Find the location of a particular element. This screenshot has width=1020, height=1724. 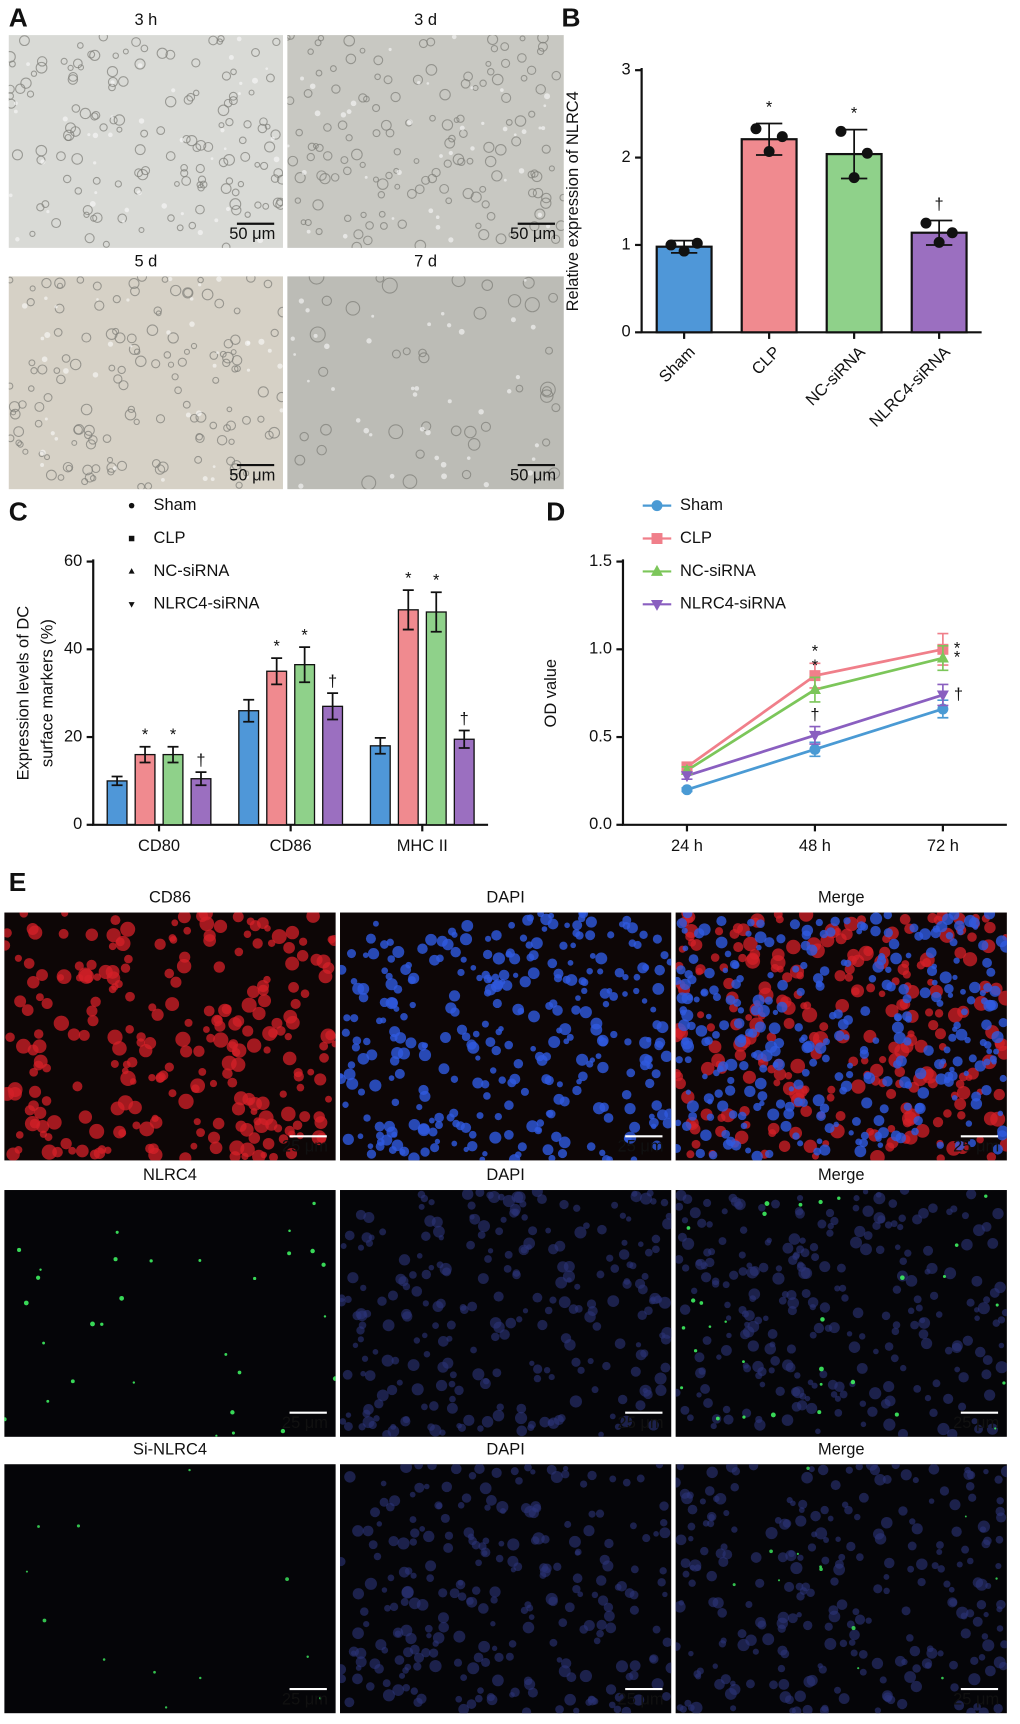

image-title: Si-NLRC4 is located at coordinates (170, 1449).